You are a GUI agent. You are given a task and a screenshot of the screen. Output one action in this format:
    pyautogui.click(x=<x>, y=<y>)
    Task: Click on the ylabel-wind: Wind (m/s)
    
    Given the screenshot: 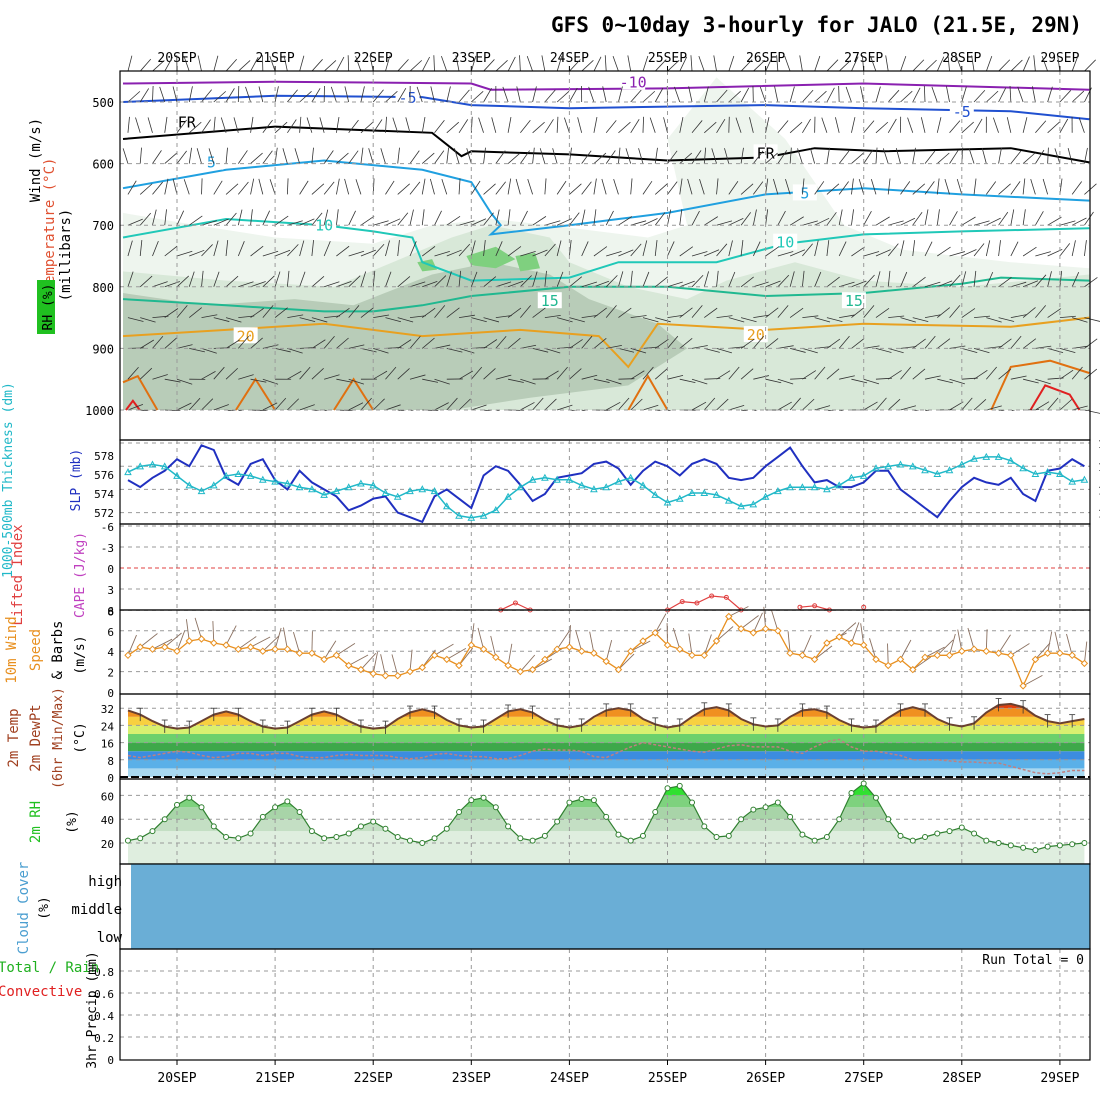 What is the action you would take?
    pyautogui.click(x=36, y=160)
    